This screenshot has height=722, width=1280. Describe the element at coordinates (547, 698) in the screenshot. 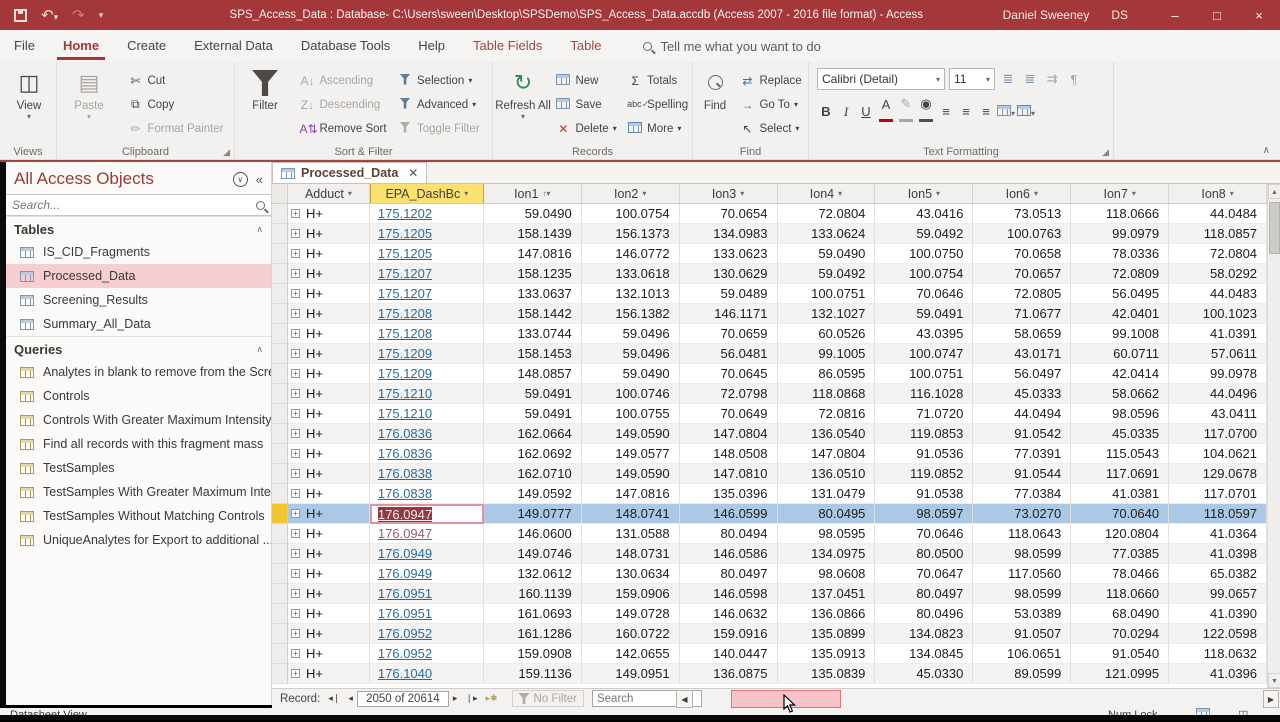

I see `no-filter-button: No Filter` at that location.